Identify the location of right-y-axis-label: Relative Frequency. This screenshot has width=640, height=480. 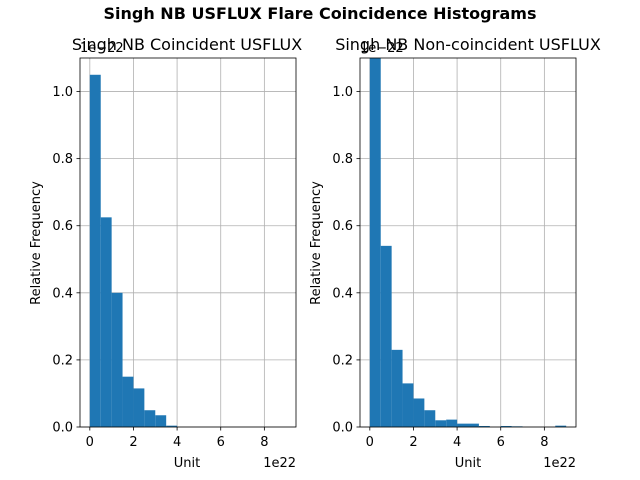
(316, 243).